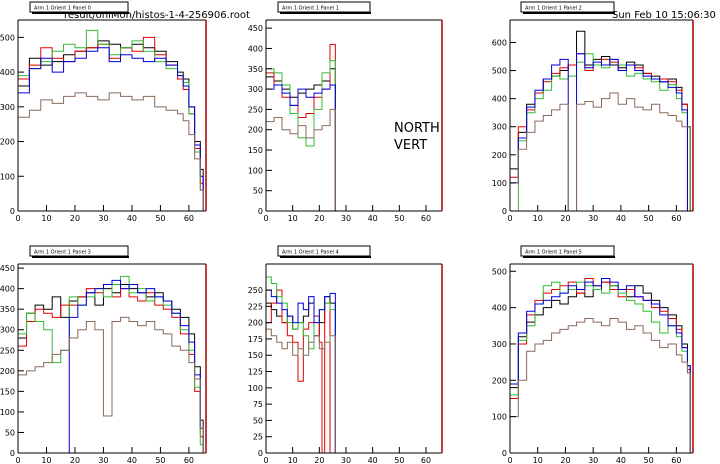  I want to click on panel-title: Arm 1 Orient 1 Panel 1, so click(310, 9).